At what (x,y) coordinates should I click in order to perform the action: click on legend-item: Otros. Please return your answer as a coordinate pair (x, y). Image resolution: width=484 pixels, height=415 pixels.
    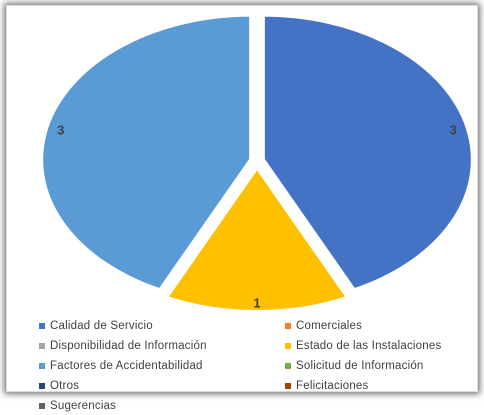
    Looking at the image, I should click on (162, 385).